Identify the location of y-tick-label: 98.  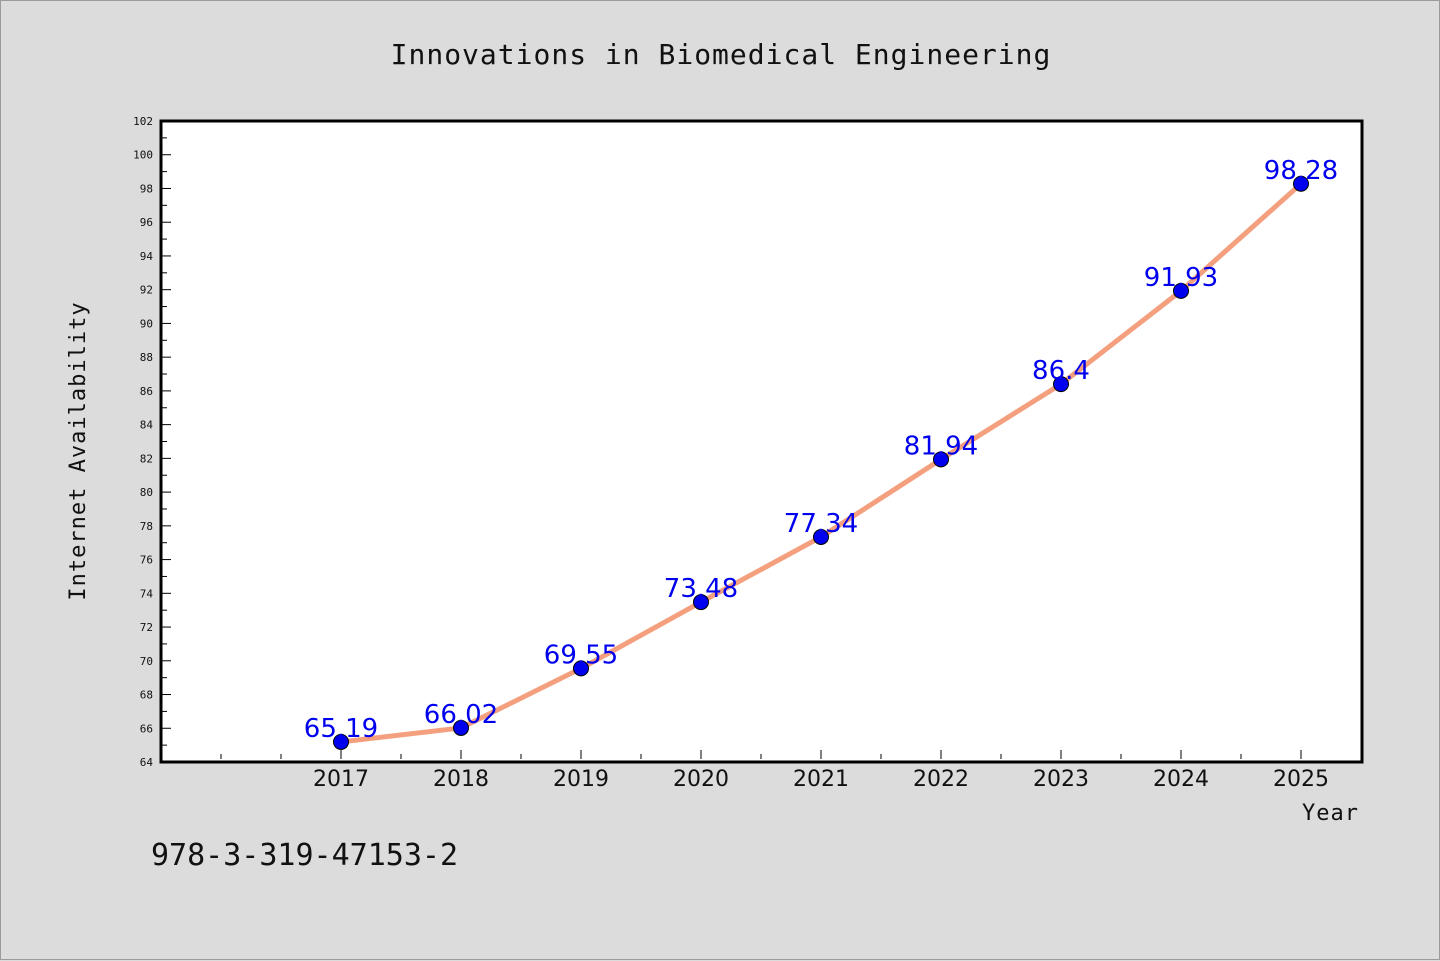
(146, 188).